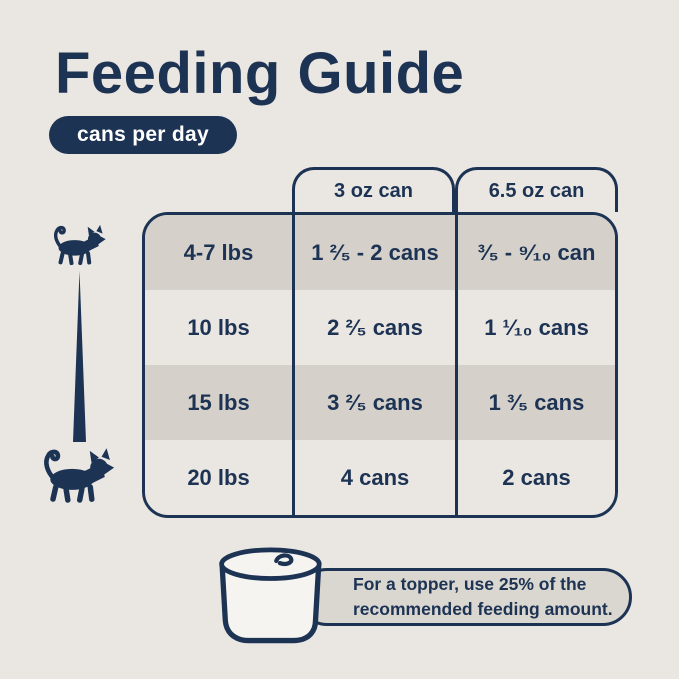 The width and height of the screenshot is (679, 679). I want to click on badge-label: cans per day, so click(143, 134).